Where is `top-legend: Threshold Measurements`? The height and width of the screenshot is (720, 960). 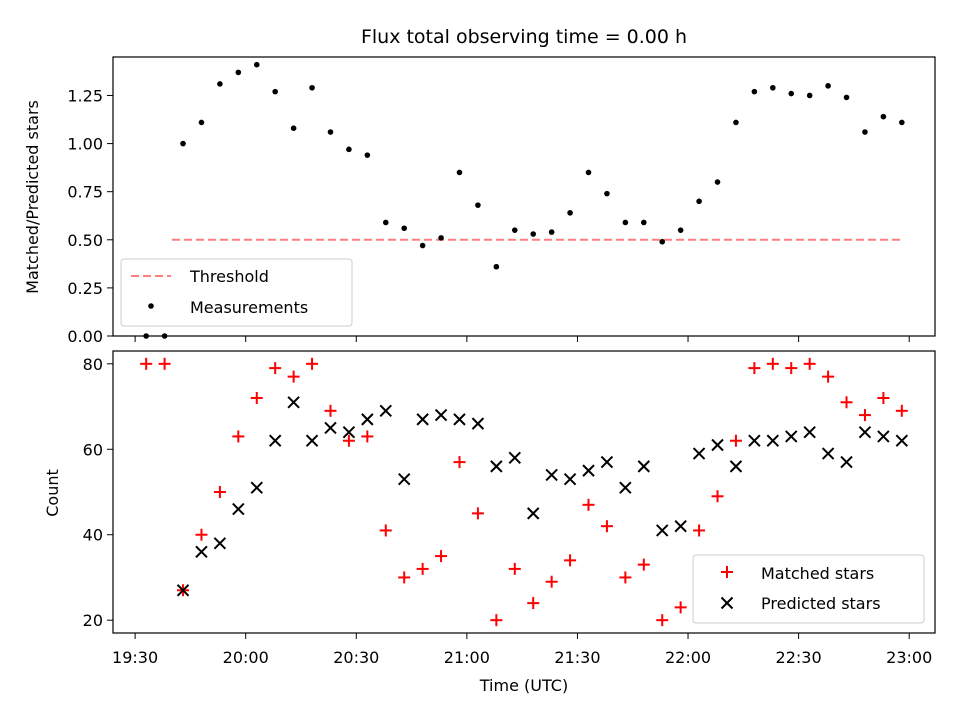
top-legend: Threshold Measurements is located at coordinates (236, 292).